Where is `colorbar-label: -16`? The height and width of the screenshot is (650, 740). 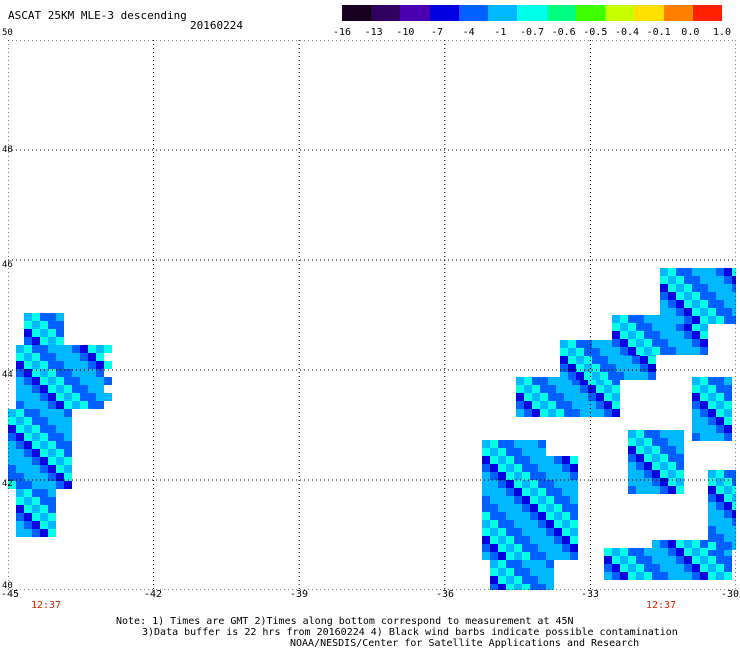
colorbar-label: -16 is located at coordinates (342, 32).